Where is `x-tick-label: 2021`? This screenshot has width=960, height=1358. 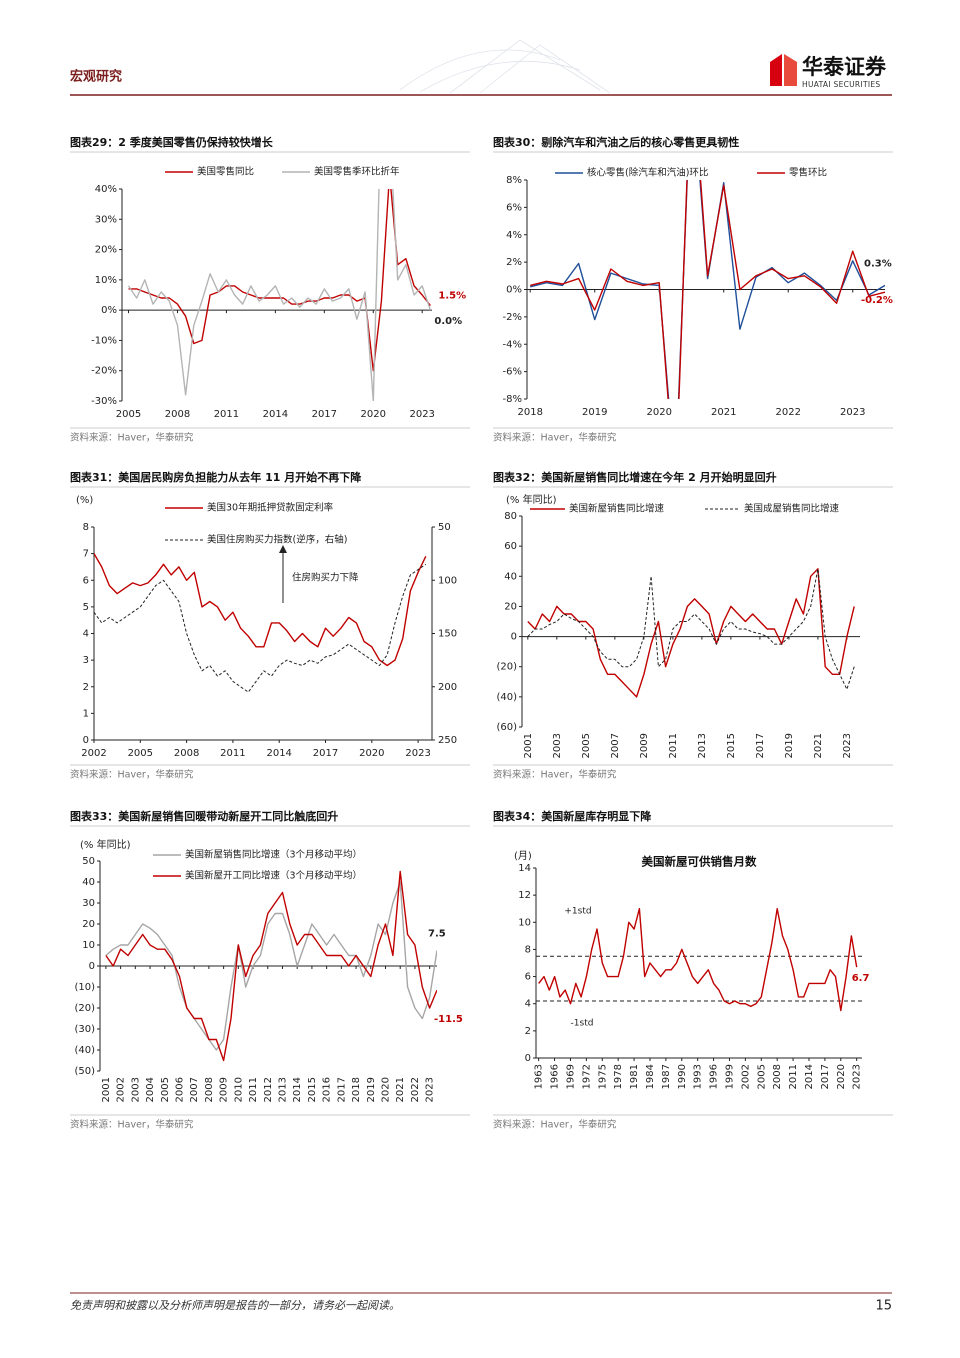 x-tick-label: 2021 is located at coordinates (400, 1089).